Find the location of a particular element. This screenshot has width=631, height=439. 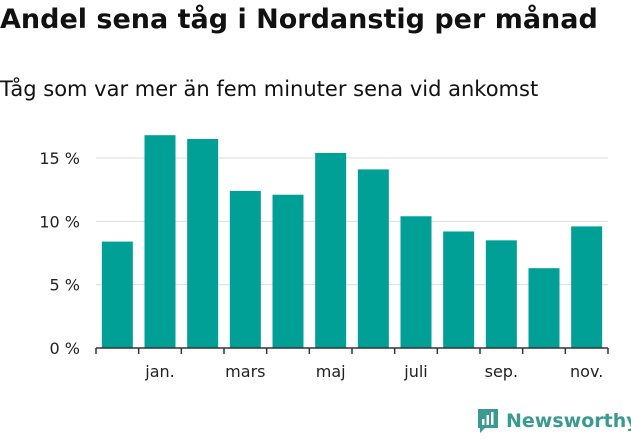

x-tick-label: nov. is located at coordinates (586, 371).